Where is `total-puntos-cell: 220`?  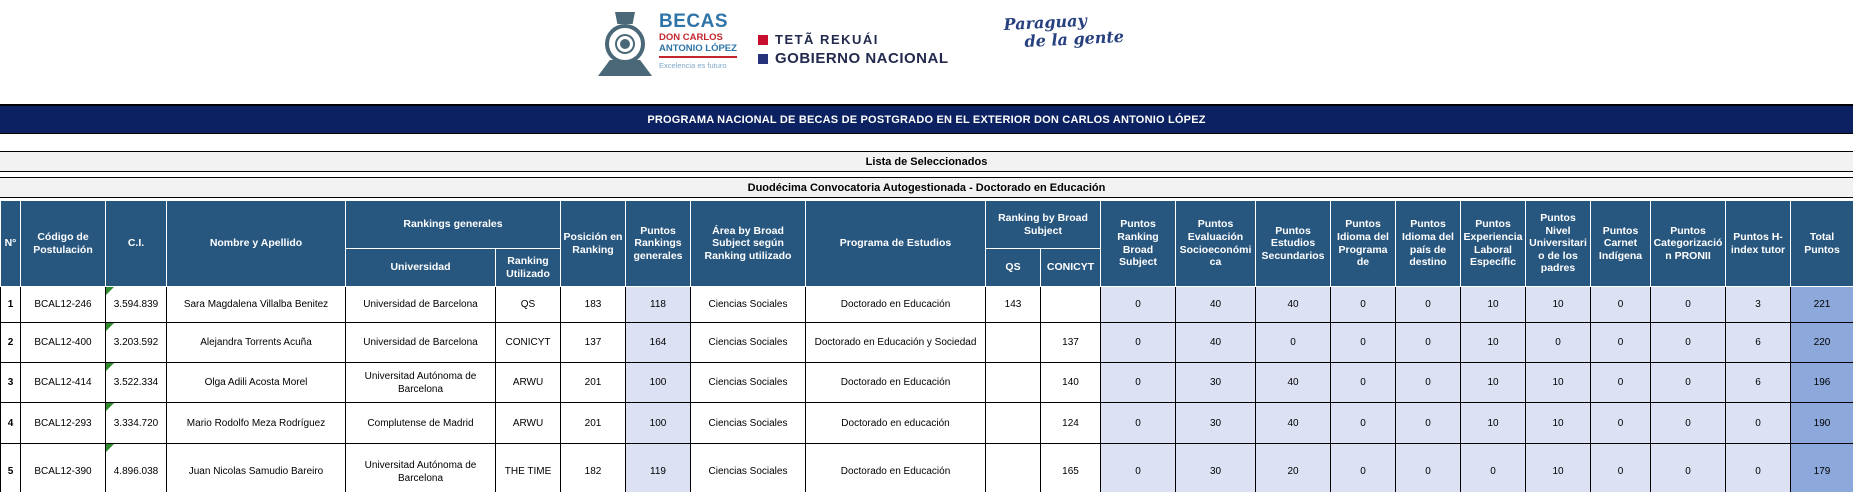 total-puntos-cell: 220 is located at coordinates (1821, 342).